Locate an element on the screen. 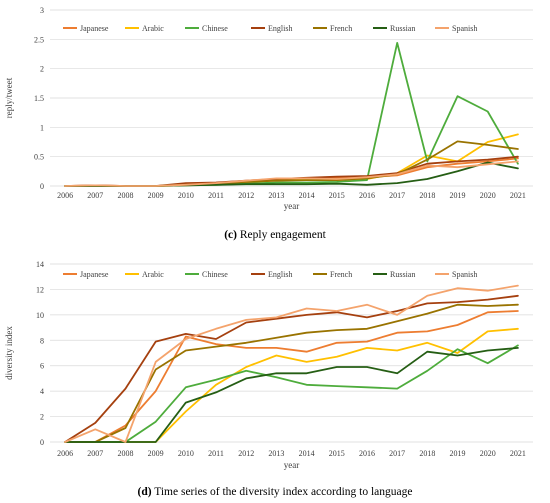 This screenshot has width=550, height=503. caption-label: (d) is located at coordinates (145, 492).